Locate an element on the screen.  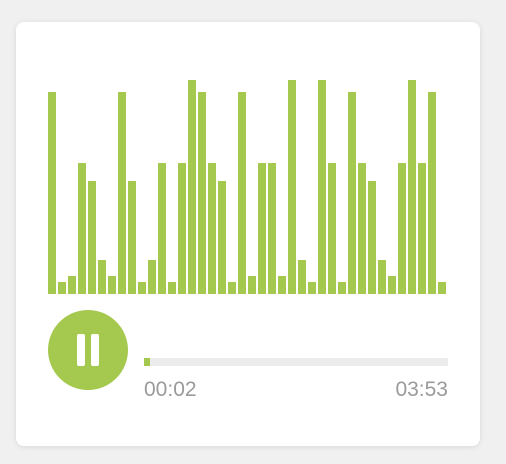
progress-fill is located at coordinates (147, 362).